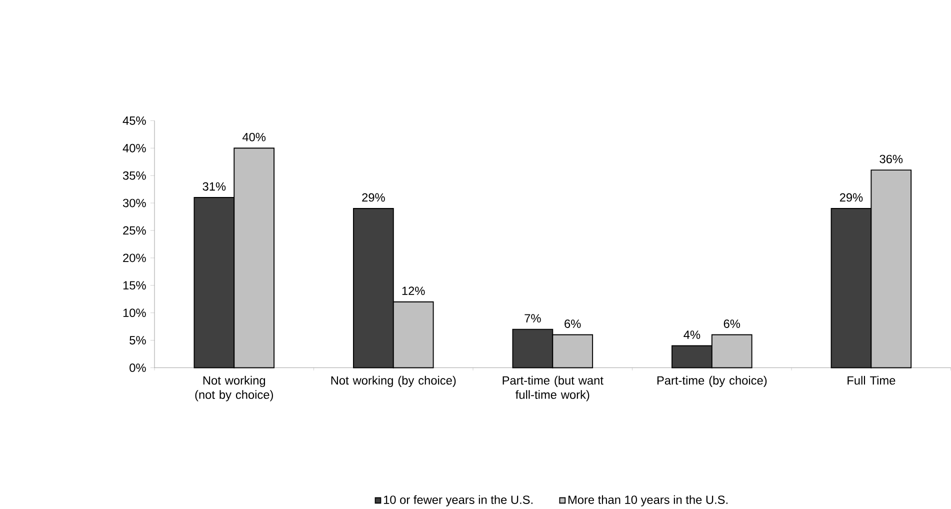 This screenshot has width=951, height=509. What do you see at coordinates (648, 500) in the screenshot?
I see `legend-label: More than 10 years in the U.S.` at bounding box center [648, 500].